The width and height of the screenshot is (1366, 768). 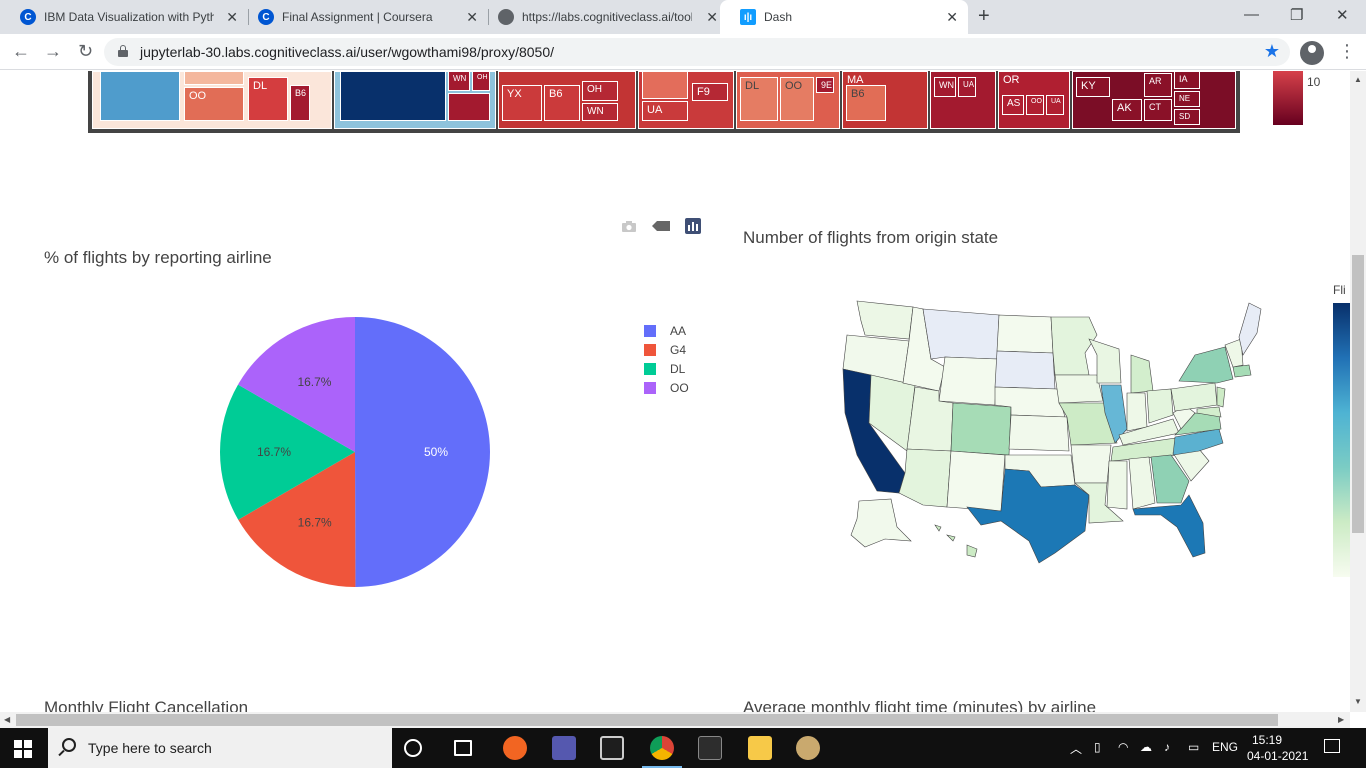 What do you see at coordinates (1039, 433) in the screenshot?
I see `map-state-ks` at bounding box center [1039, 433].